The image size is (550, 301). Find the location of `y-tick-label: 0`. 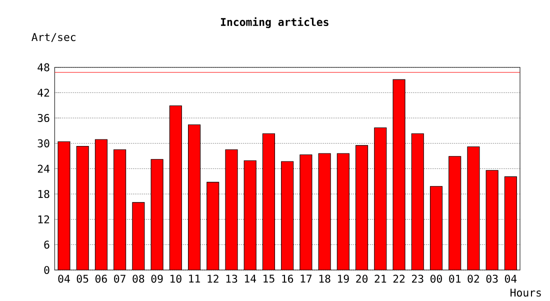

y-tick-label: 0 is located at coordinates (47, 270).